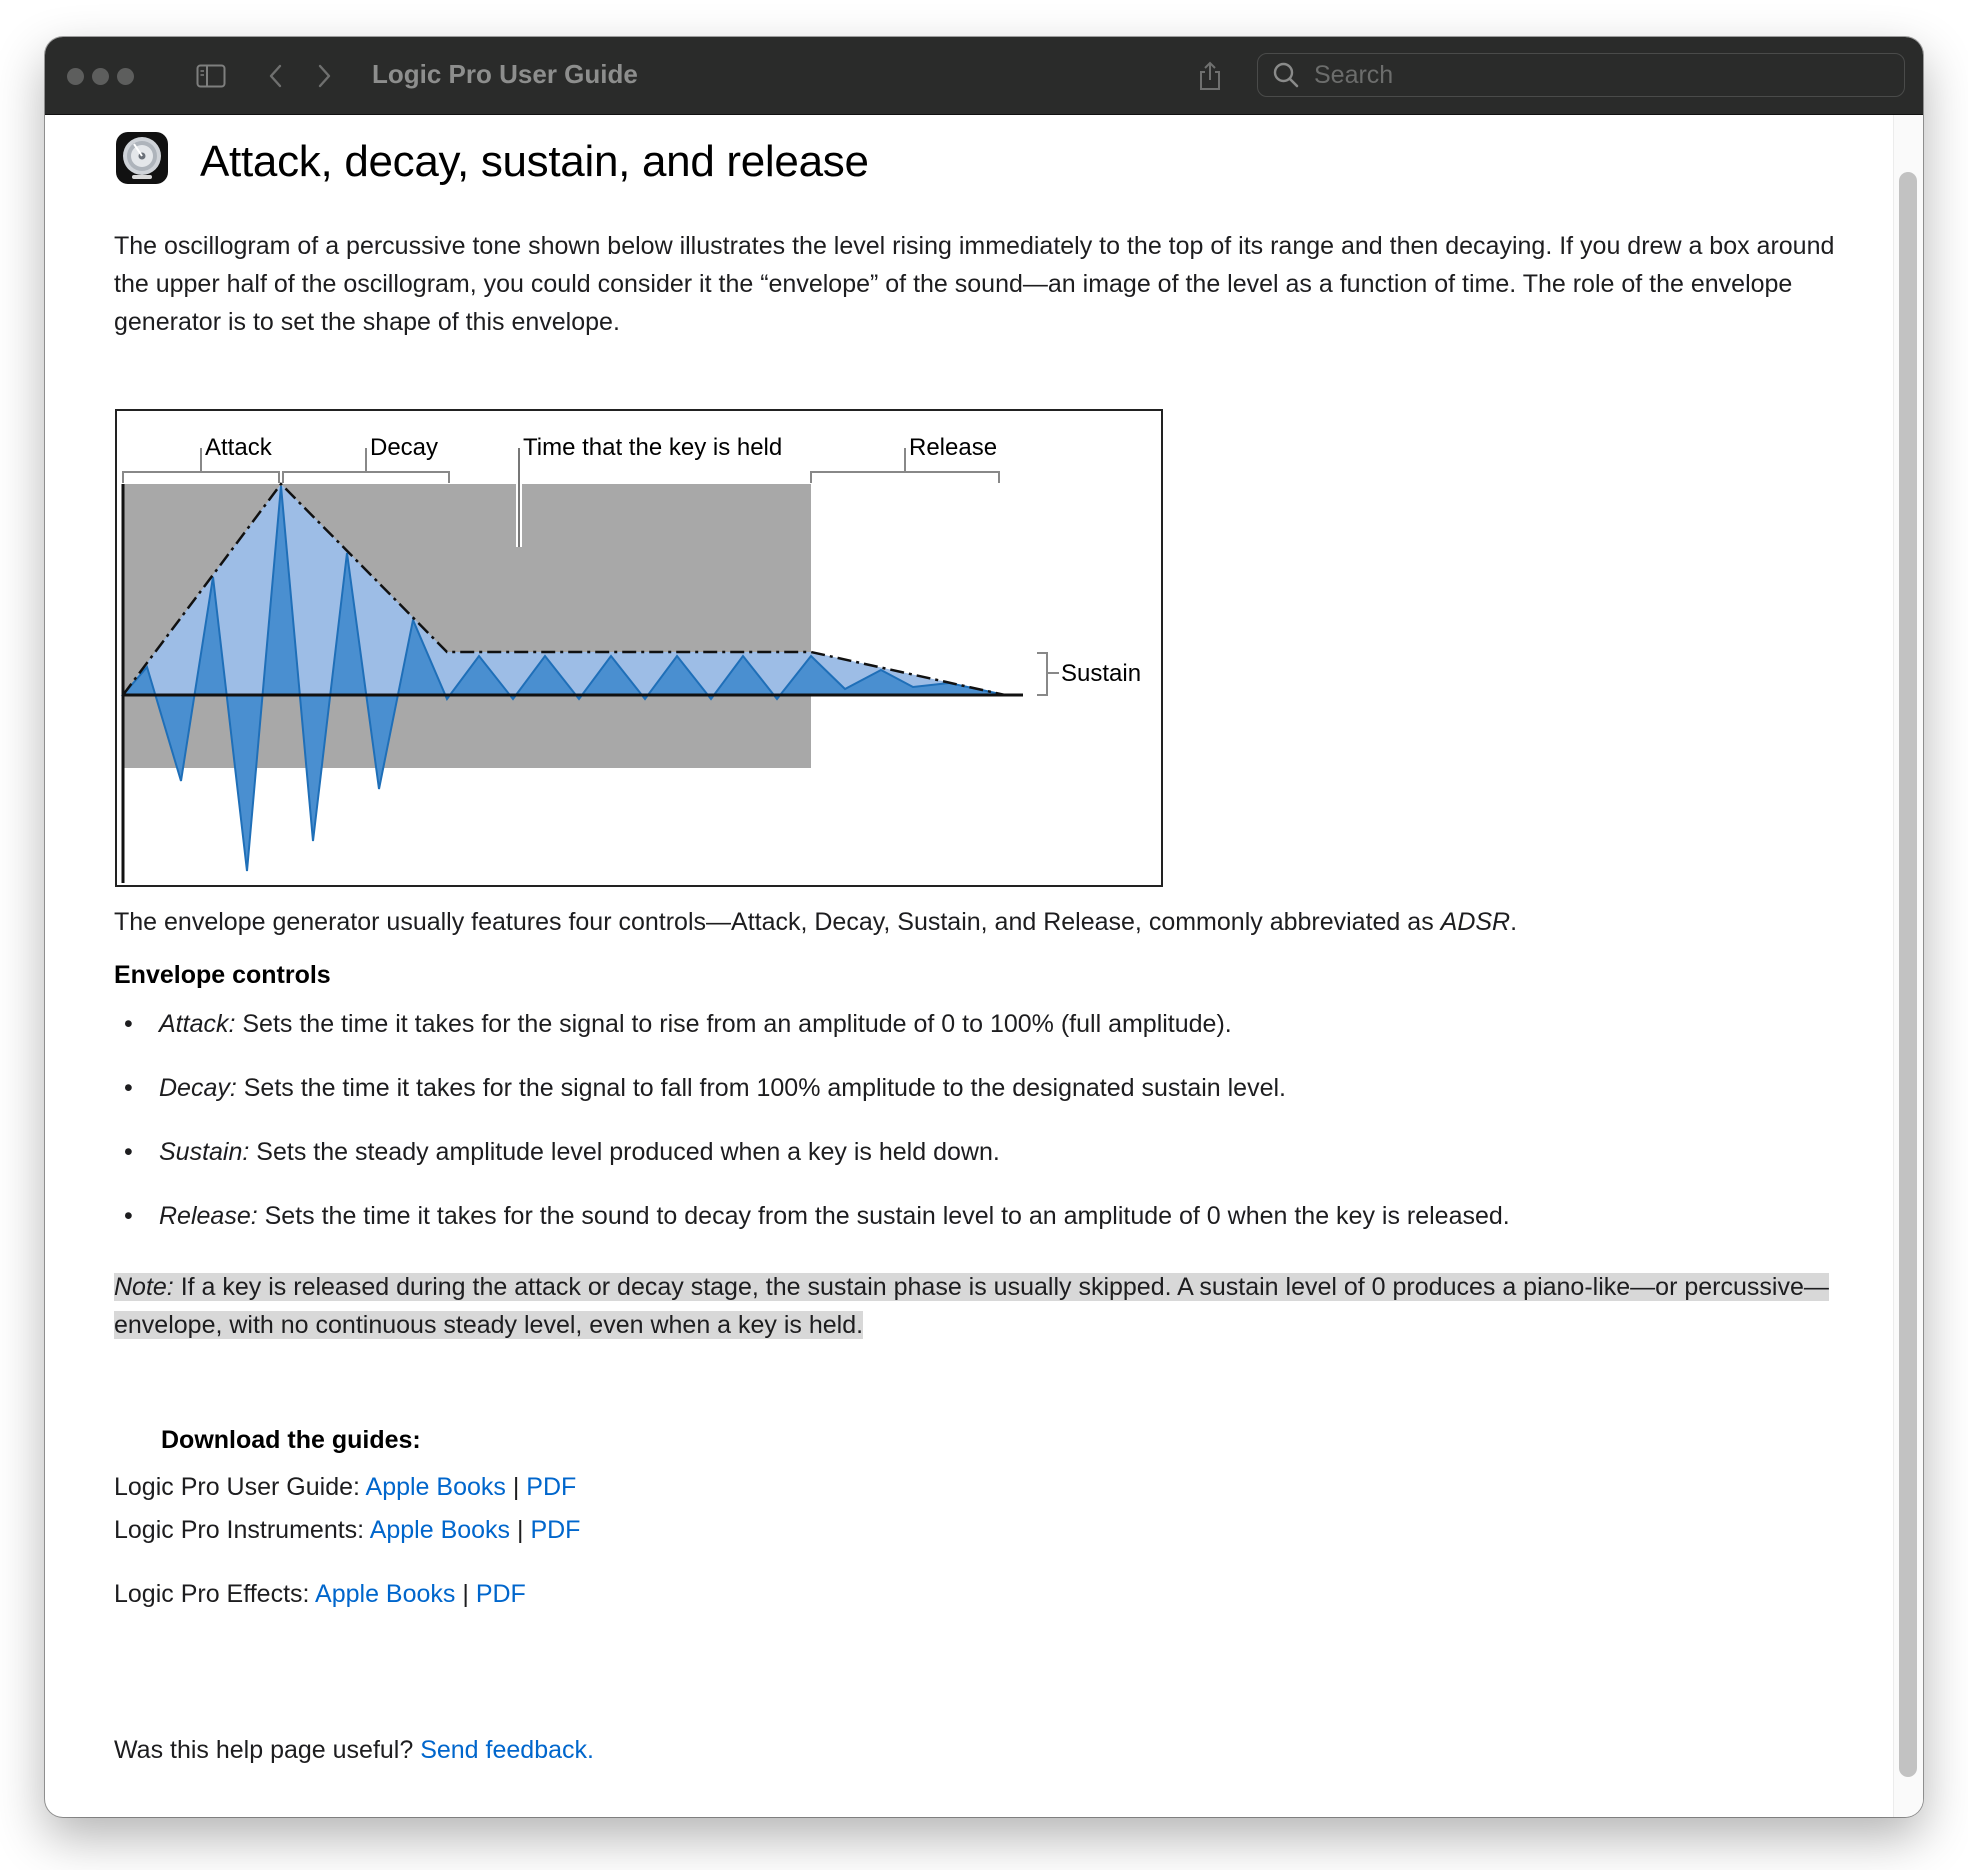  I want to click on downloads-heading: Download the guides:, so click(291, 1440).